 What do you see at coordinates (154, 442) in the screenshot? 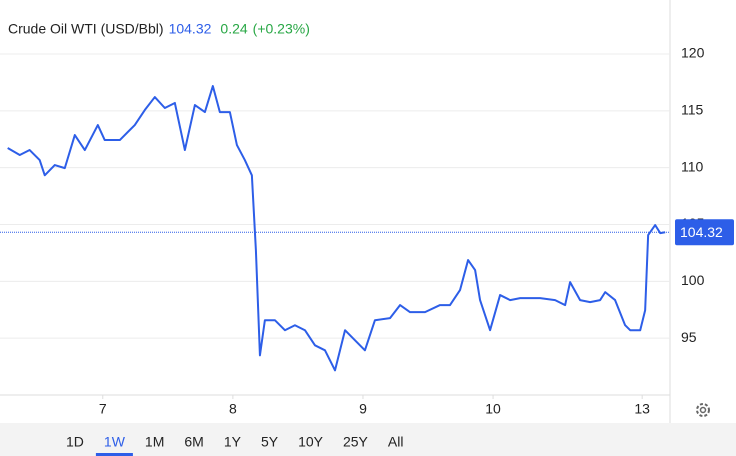
I see `range-button: 1M` at bounding box center [154, 442].